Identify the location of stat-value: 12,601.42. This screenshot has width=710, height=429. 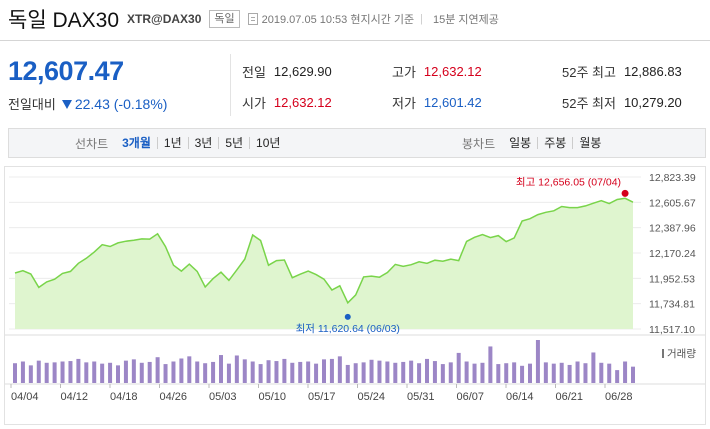
(452, 102).